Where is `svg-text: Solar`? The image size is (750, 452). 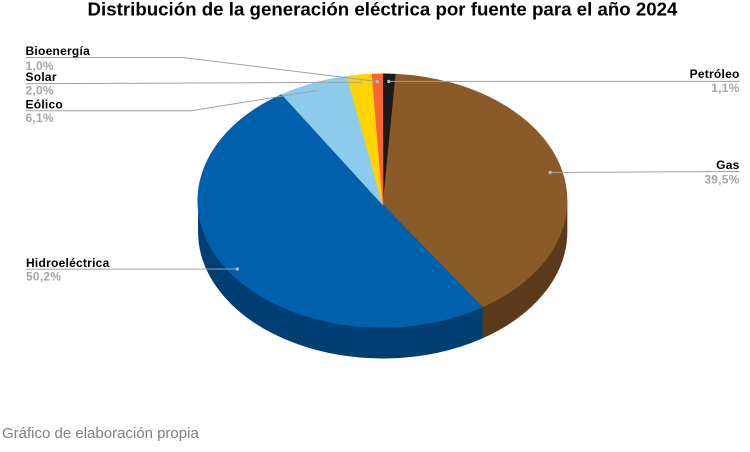
svg-text: Solar is located at coordinates (41, 77).